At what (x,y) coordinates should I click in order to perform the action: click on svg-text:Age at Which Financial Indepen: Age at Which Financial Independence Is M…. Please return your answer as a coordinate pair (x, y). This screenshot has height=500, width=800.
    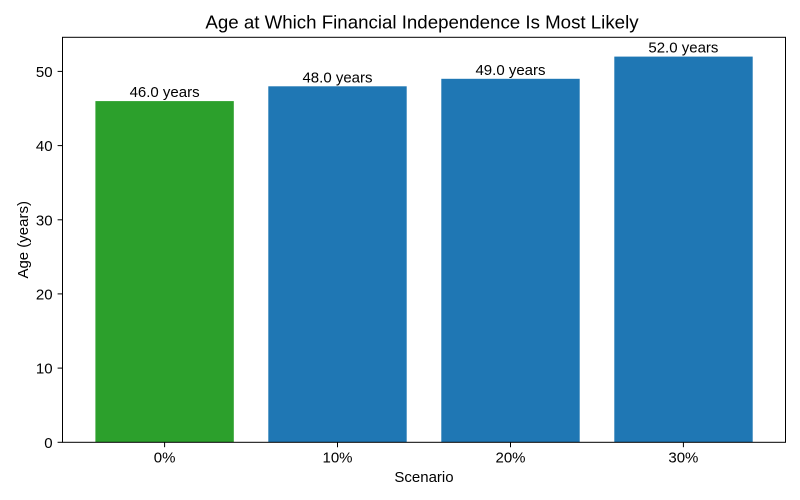
    Looking at the image, I should click on (422, 22).